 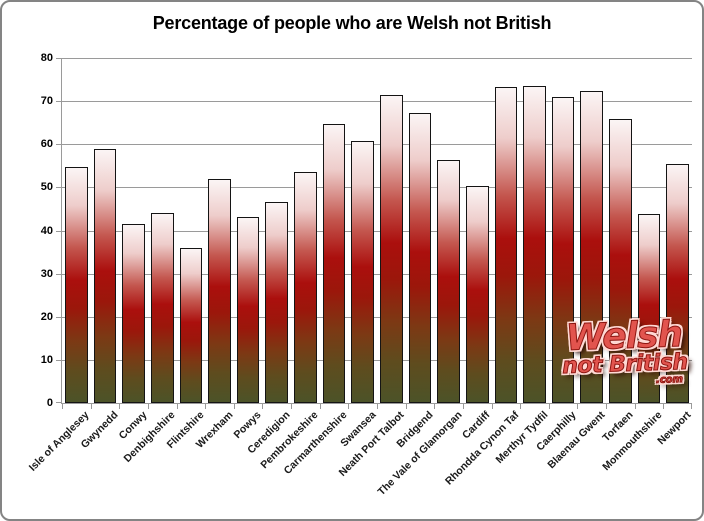 What do you see at coordinates (46, 144) in the screenshot?
I see `y-tick-label: 60` at bounding box center [46, 144].